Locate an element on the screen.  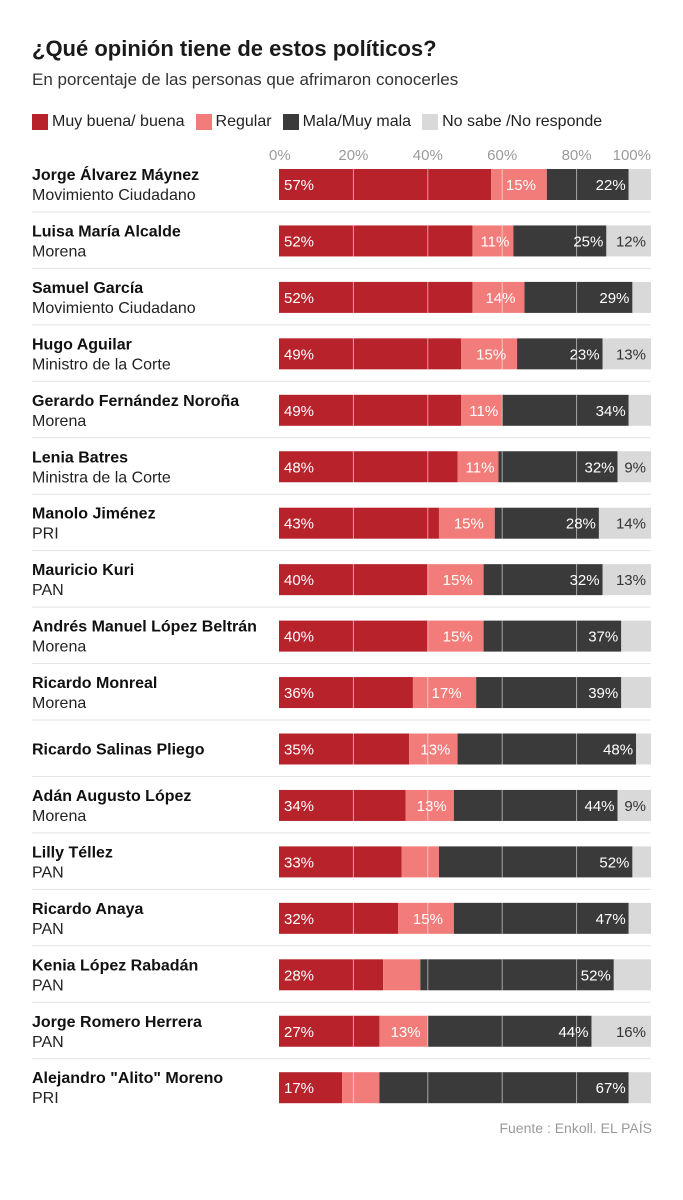
bar-row: Kenia López Rabadán PAN 28% 52% is located at coordinates (341, 969).